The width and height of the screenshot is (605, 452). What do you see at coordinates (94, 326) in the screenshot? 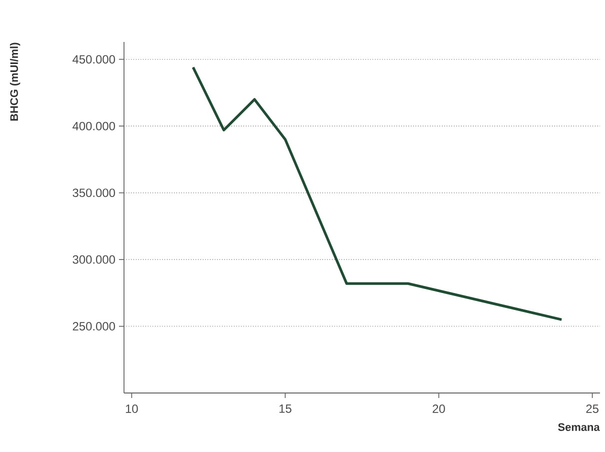
I see `y-tick-label: 250.000` at bounding box center [94, 326].